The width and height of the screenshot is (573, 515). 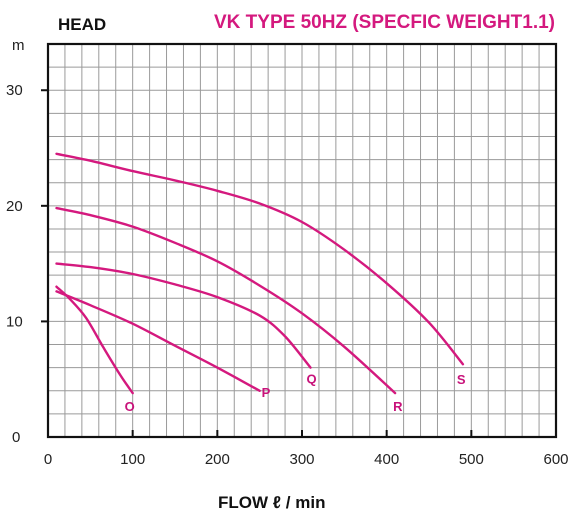 What do you see at coordinates (14, 321) in the screenshot?
I see `y-tick-label: 10` at bounding box center [14, 321].